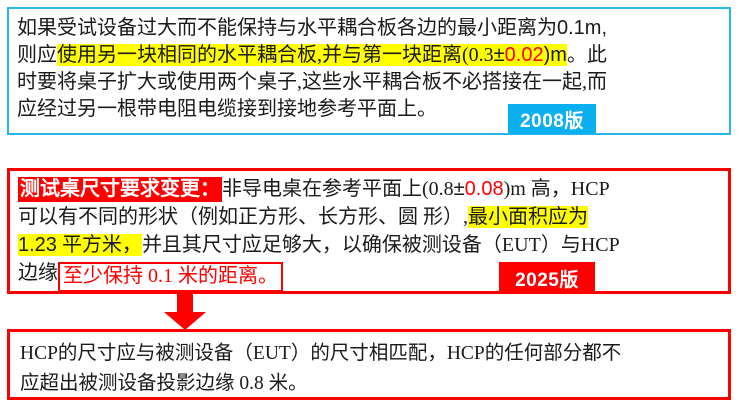 The height and width of the screenshot is (407, 738). Describe the element at coordinates (287, 28) in the screenshot. I see `clause-2008-line1-text: 如果受试设备过大而不能保持与水平耦合板各边的最小距离为` at that location.